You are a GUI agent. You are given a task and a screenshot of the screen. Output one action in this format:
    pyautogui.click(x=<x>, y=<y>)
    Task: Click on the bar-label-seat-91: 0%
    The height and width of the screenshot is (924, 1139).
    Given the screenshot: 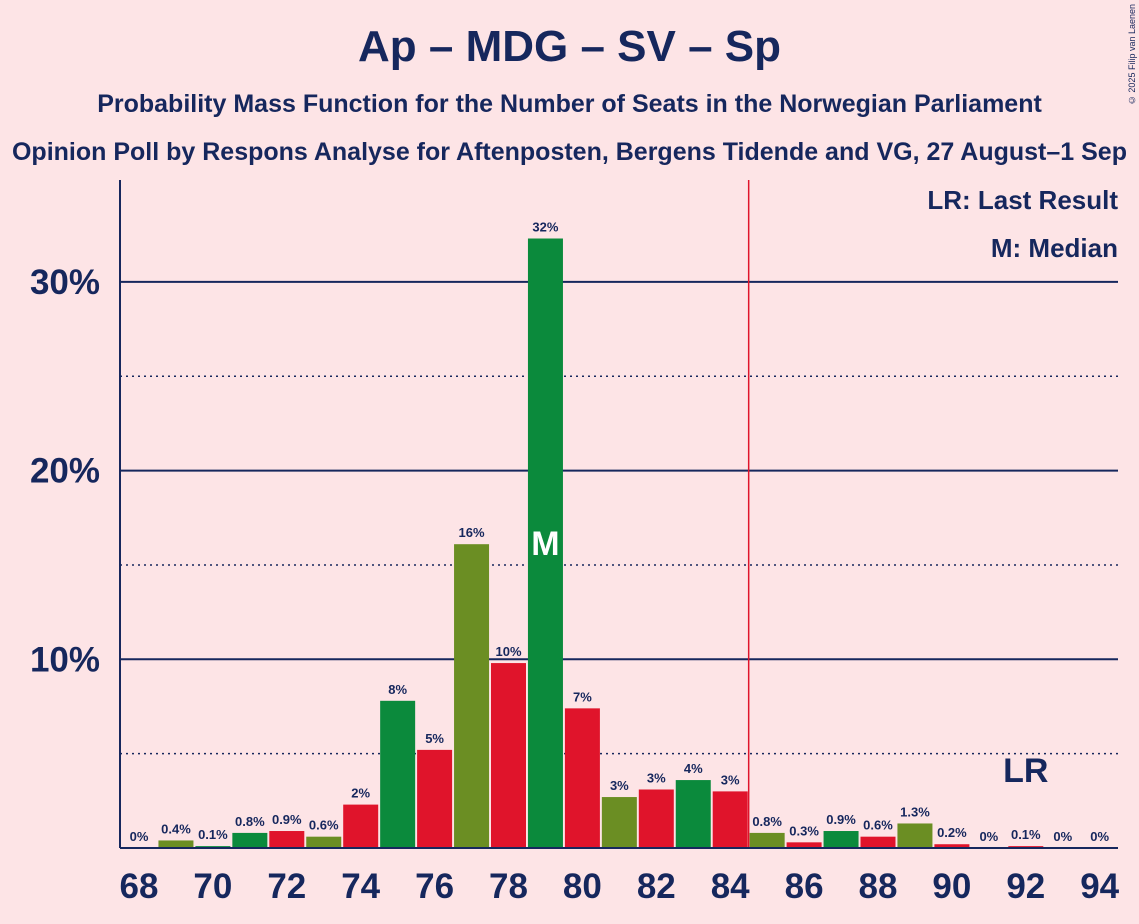 What is the action you would take?
    pyautogui.click(x=988, y=836)
    